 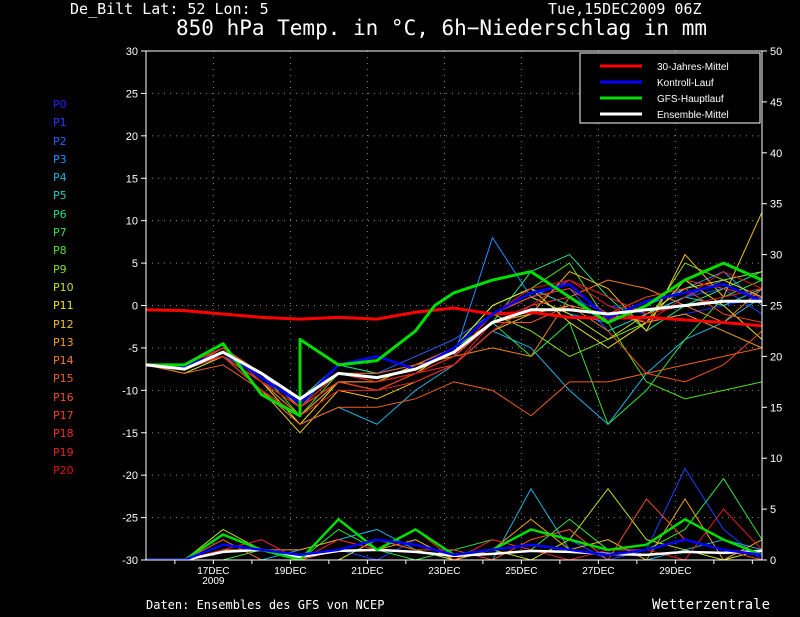 I want to click on y-right-tick-label: 35, so click(x=776, y=205).